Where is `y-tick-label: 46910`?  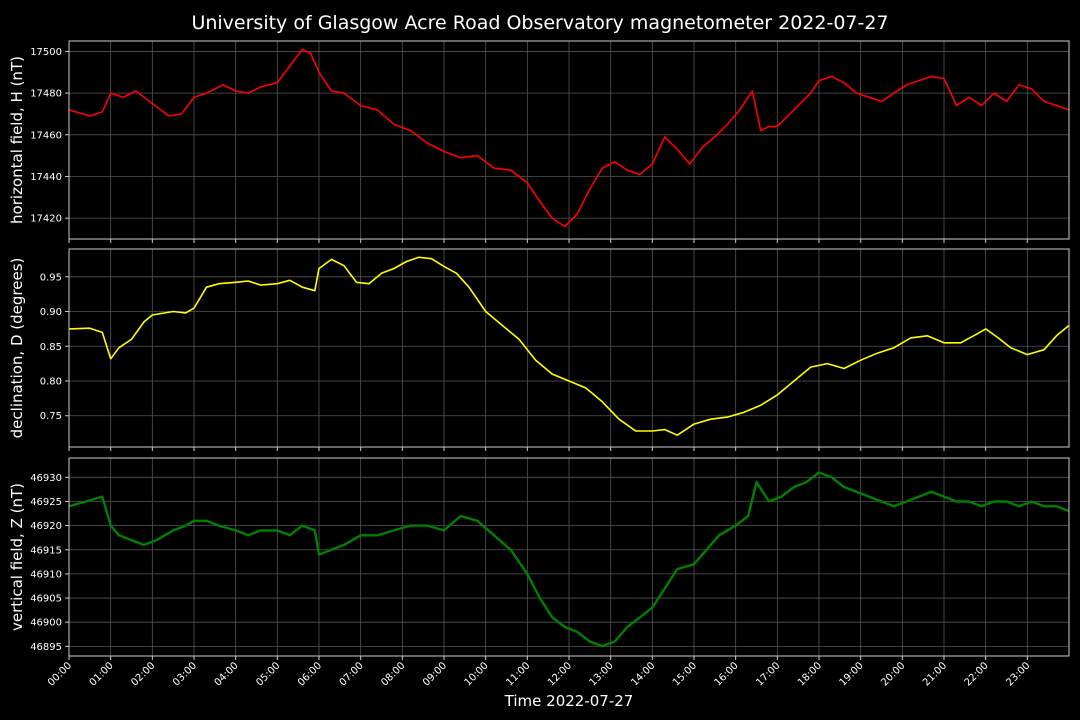
y-tick-label: 46910 is located at coordinates (46, 574).